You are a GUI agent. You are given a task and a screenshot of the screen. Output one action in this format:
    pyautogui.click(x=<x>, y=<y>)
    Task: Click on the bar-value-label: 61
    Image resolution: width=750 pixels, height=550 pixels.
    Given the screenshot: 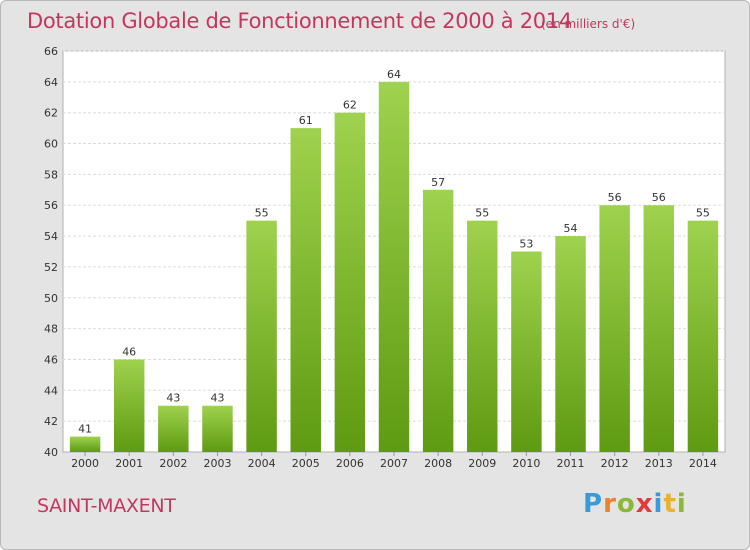 What is the action you would take?
    pyautogui.click(x=306, y=120)
    